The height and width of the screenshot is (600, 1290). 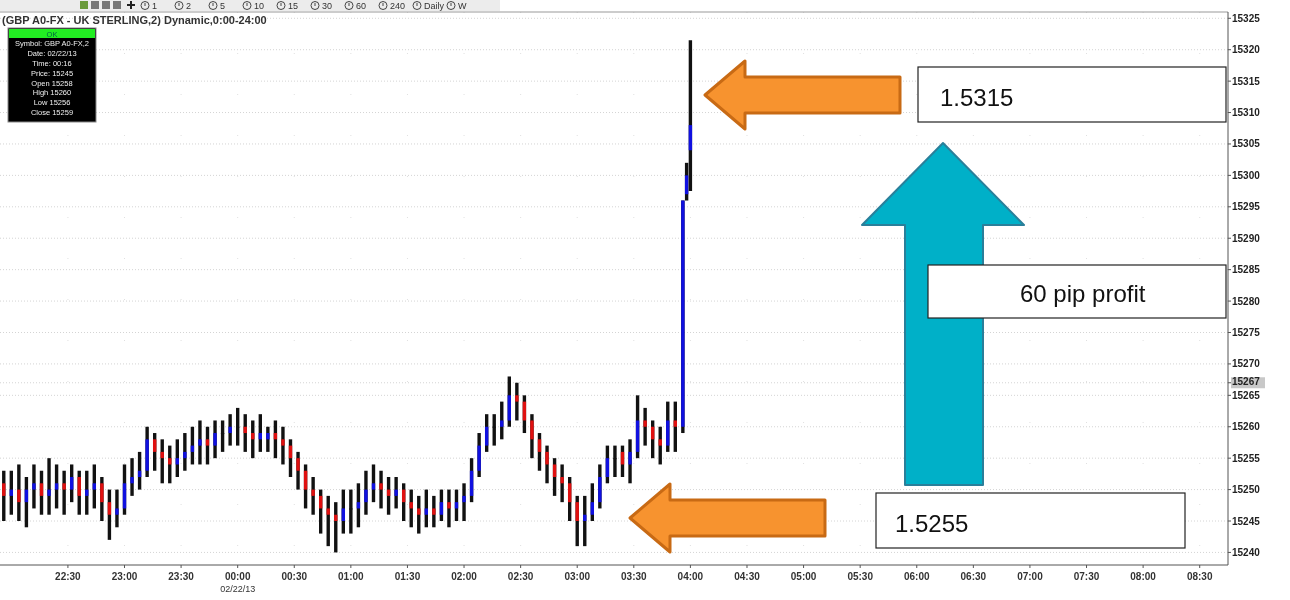 I want to click on x-tick-label: 04:00, so click(x=690, y=576).